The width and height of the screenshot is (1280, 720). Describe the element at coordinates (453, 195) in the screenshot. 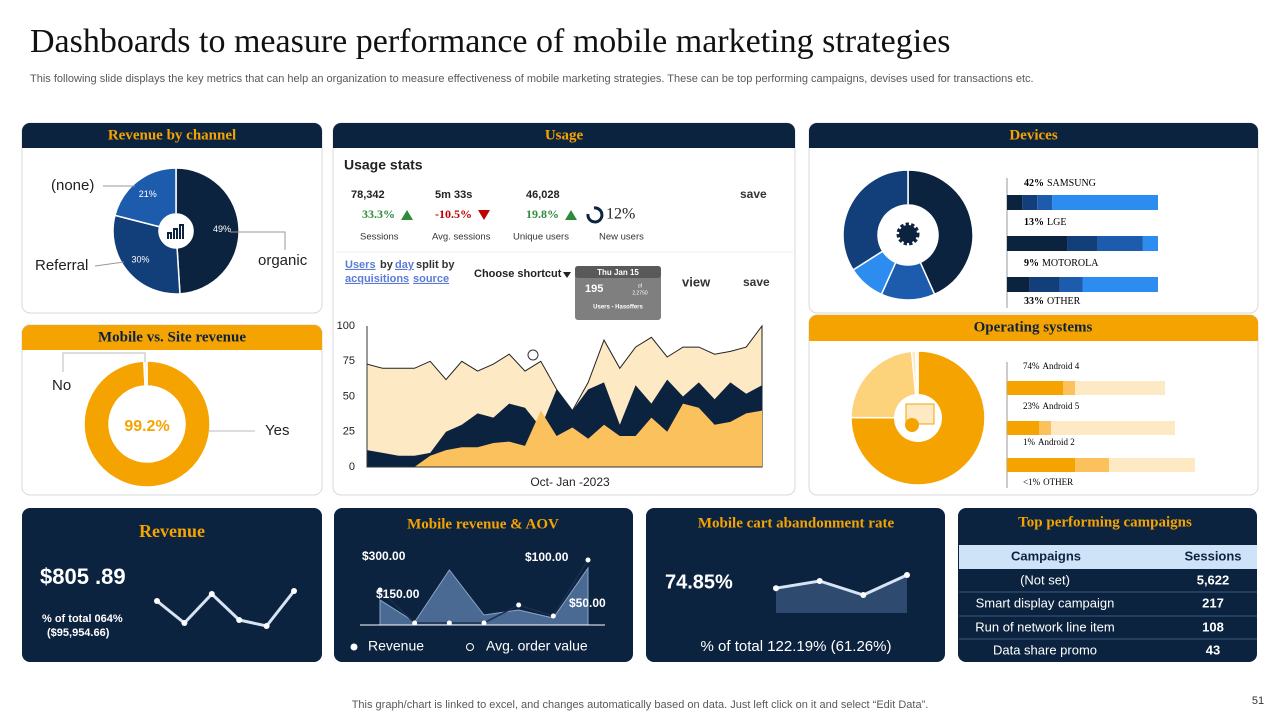

I see `stat-value: 5m 33s` at that location.